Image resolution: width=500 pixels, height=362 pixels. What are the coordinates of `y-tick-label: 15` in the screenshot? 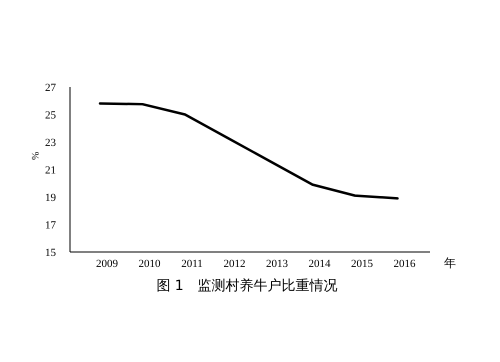 It's located at (50, 253).